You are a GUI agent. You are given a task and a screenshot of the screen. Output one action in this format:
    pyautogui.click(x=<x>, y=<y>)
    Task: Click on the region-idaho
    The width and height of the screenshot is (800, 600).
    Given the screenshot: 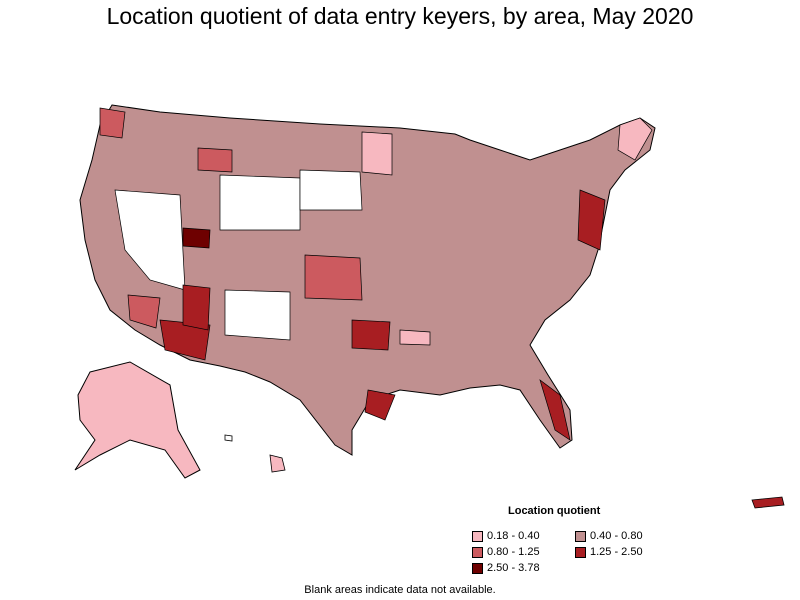 What is the action you would take?
    pyautogui.click(x=215, y=160)
    